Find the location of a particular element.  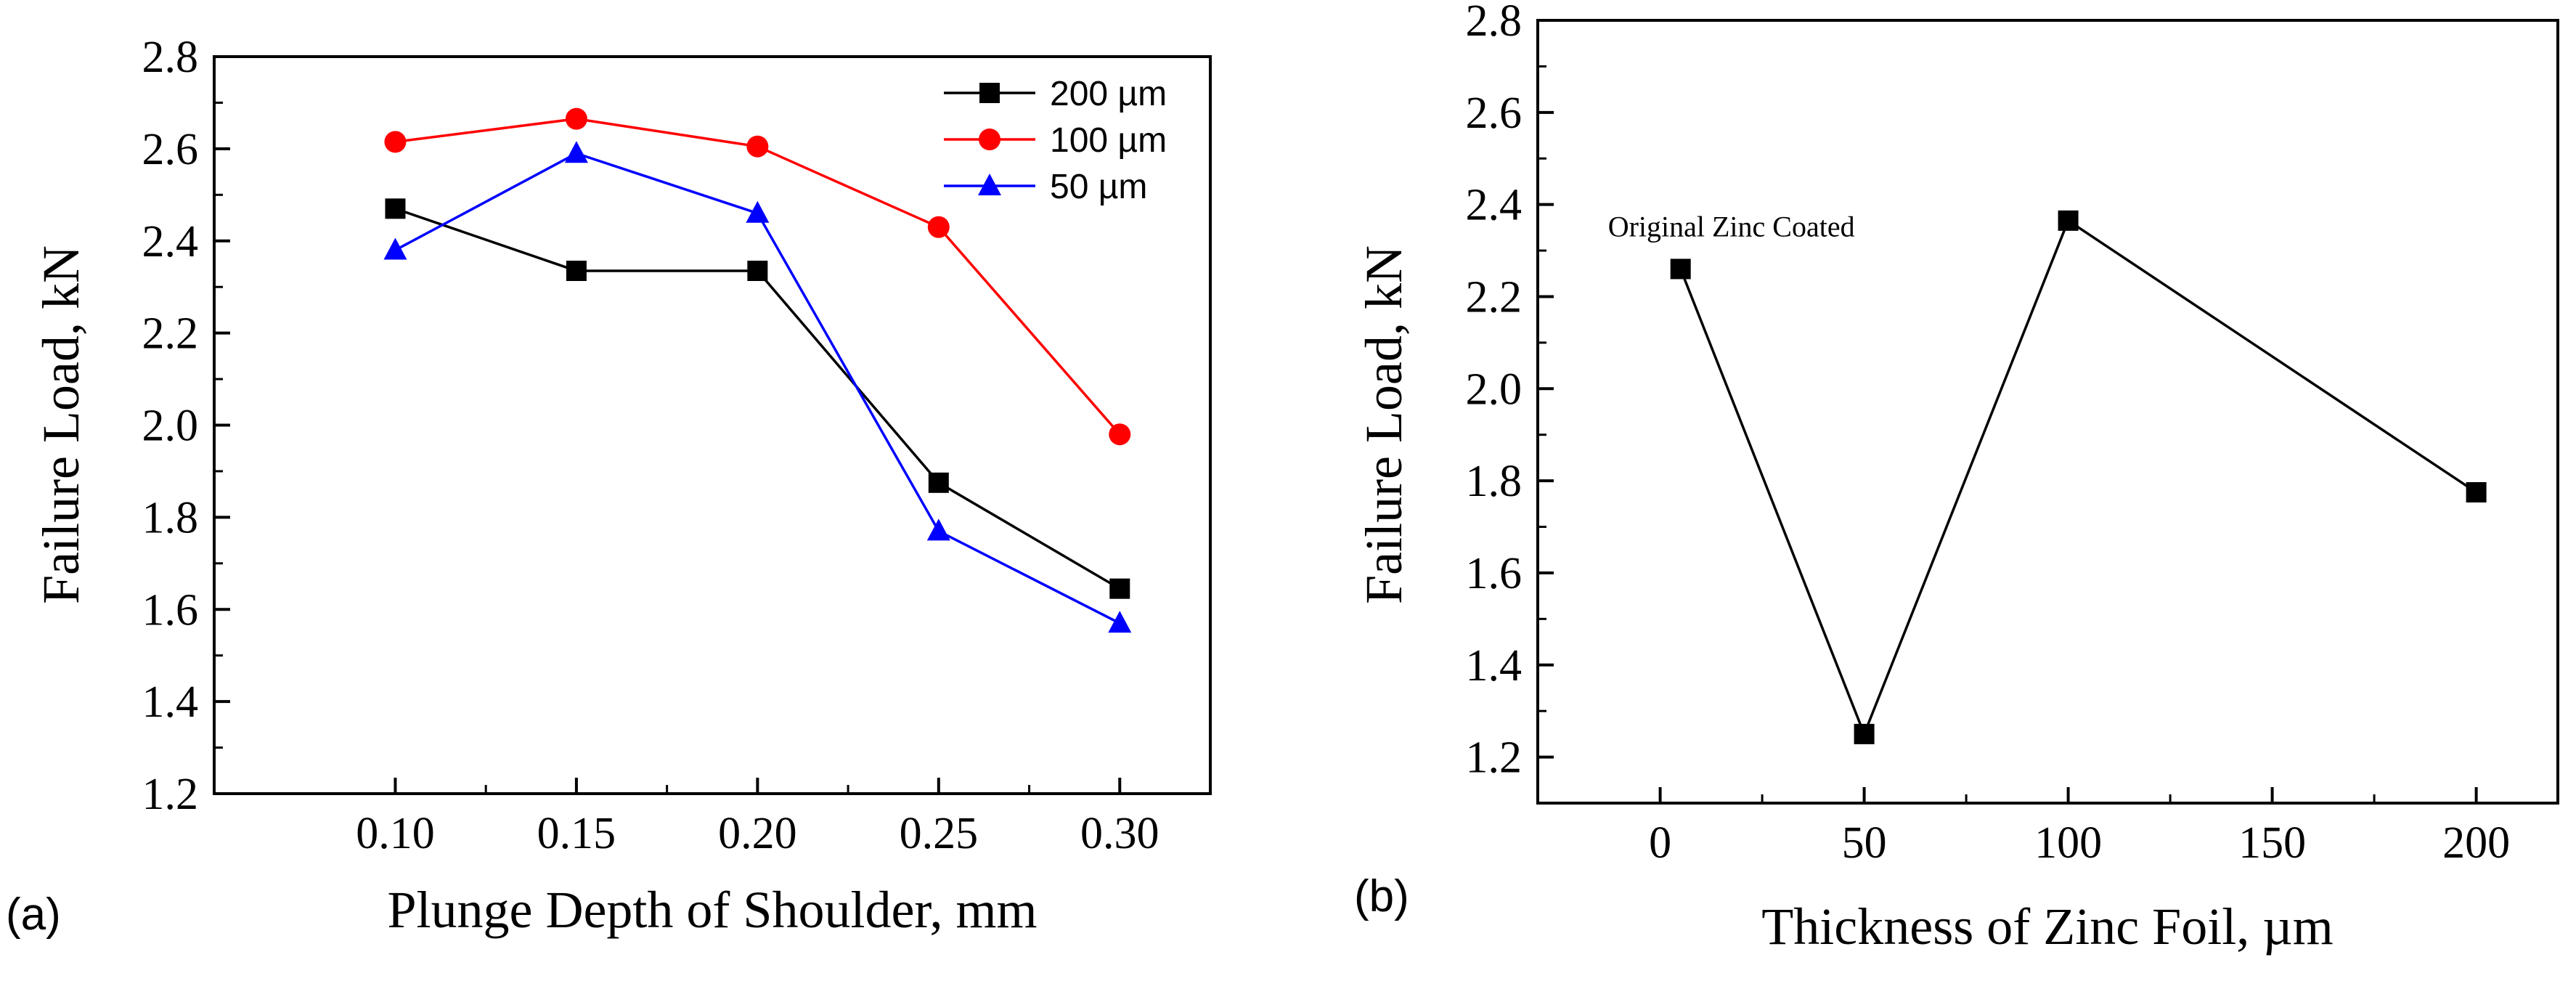

x-tick-label: 50 is located at coordinates (1864, 843).